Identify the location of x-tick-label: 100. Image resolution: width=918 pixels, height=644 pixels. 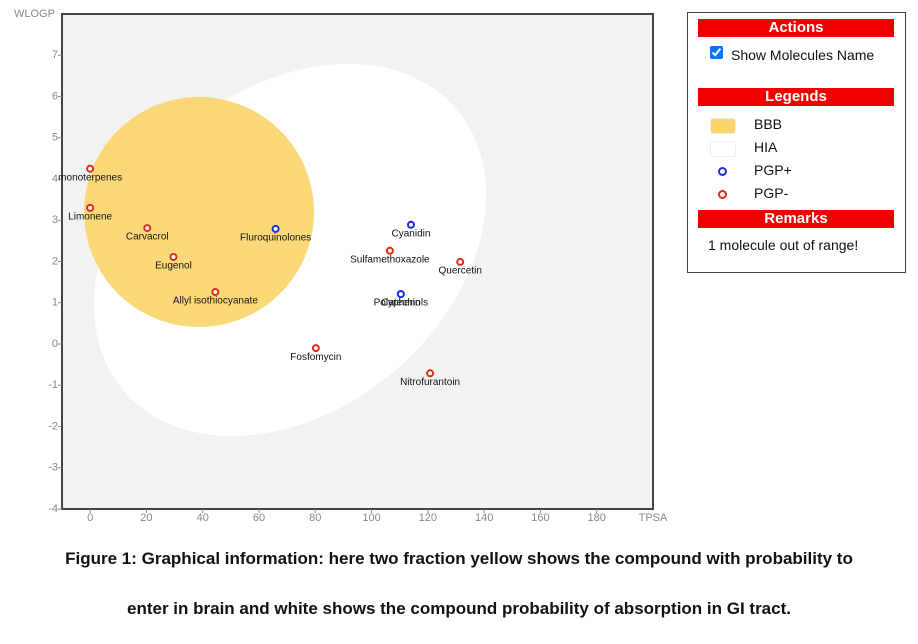
(371, 518).